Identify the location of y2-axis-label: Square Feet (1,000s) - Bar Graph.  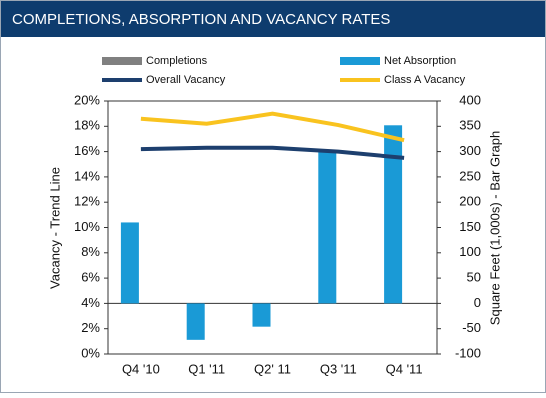
(494, 228).